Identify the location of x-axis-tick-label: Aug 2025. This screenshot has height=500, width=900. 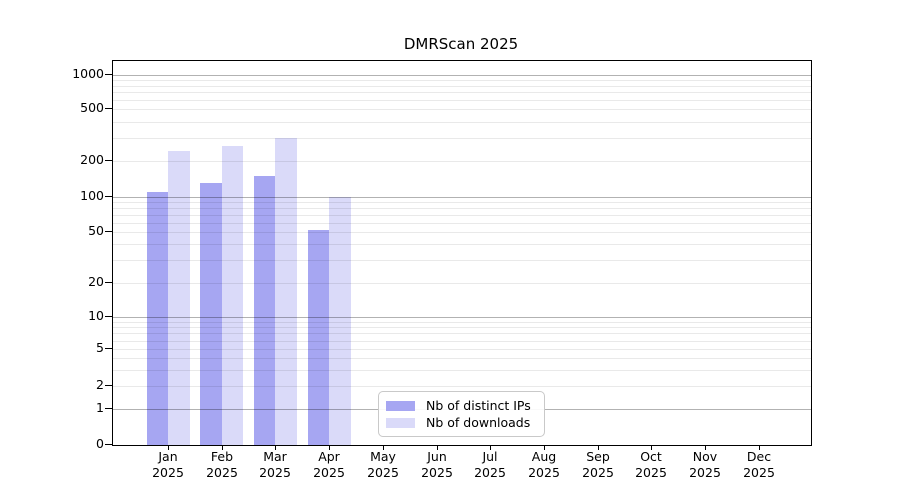
(544, 464).